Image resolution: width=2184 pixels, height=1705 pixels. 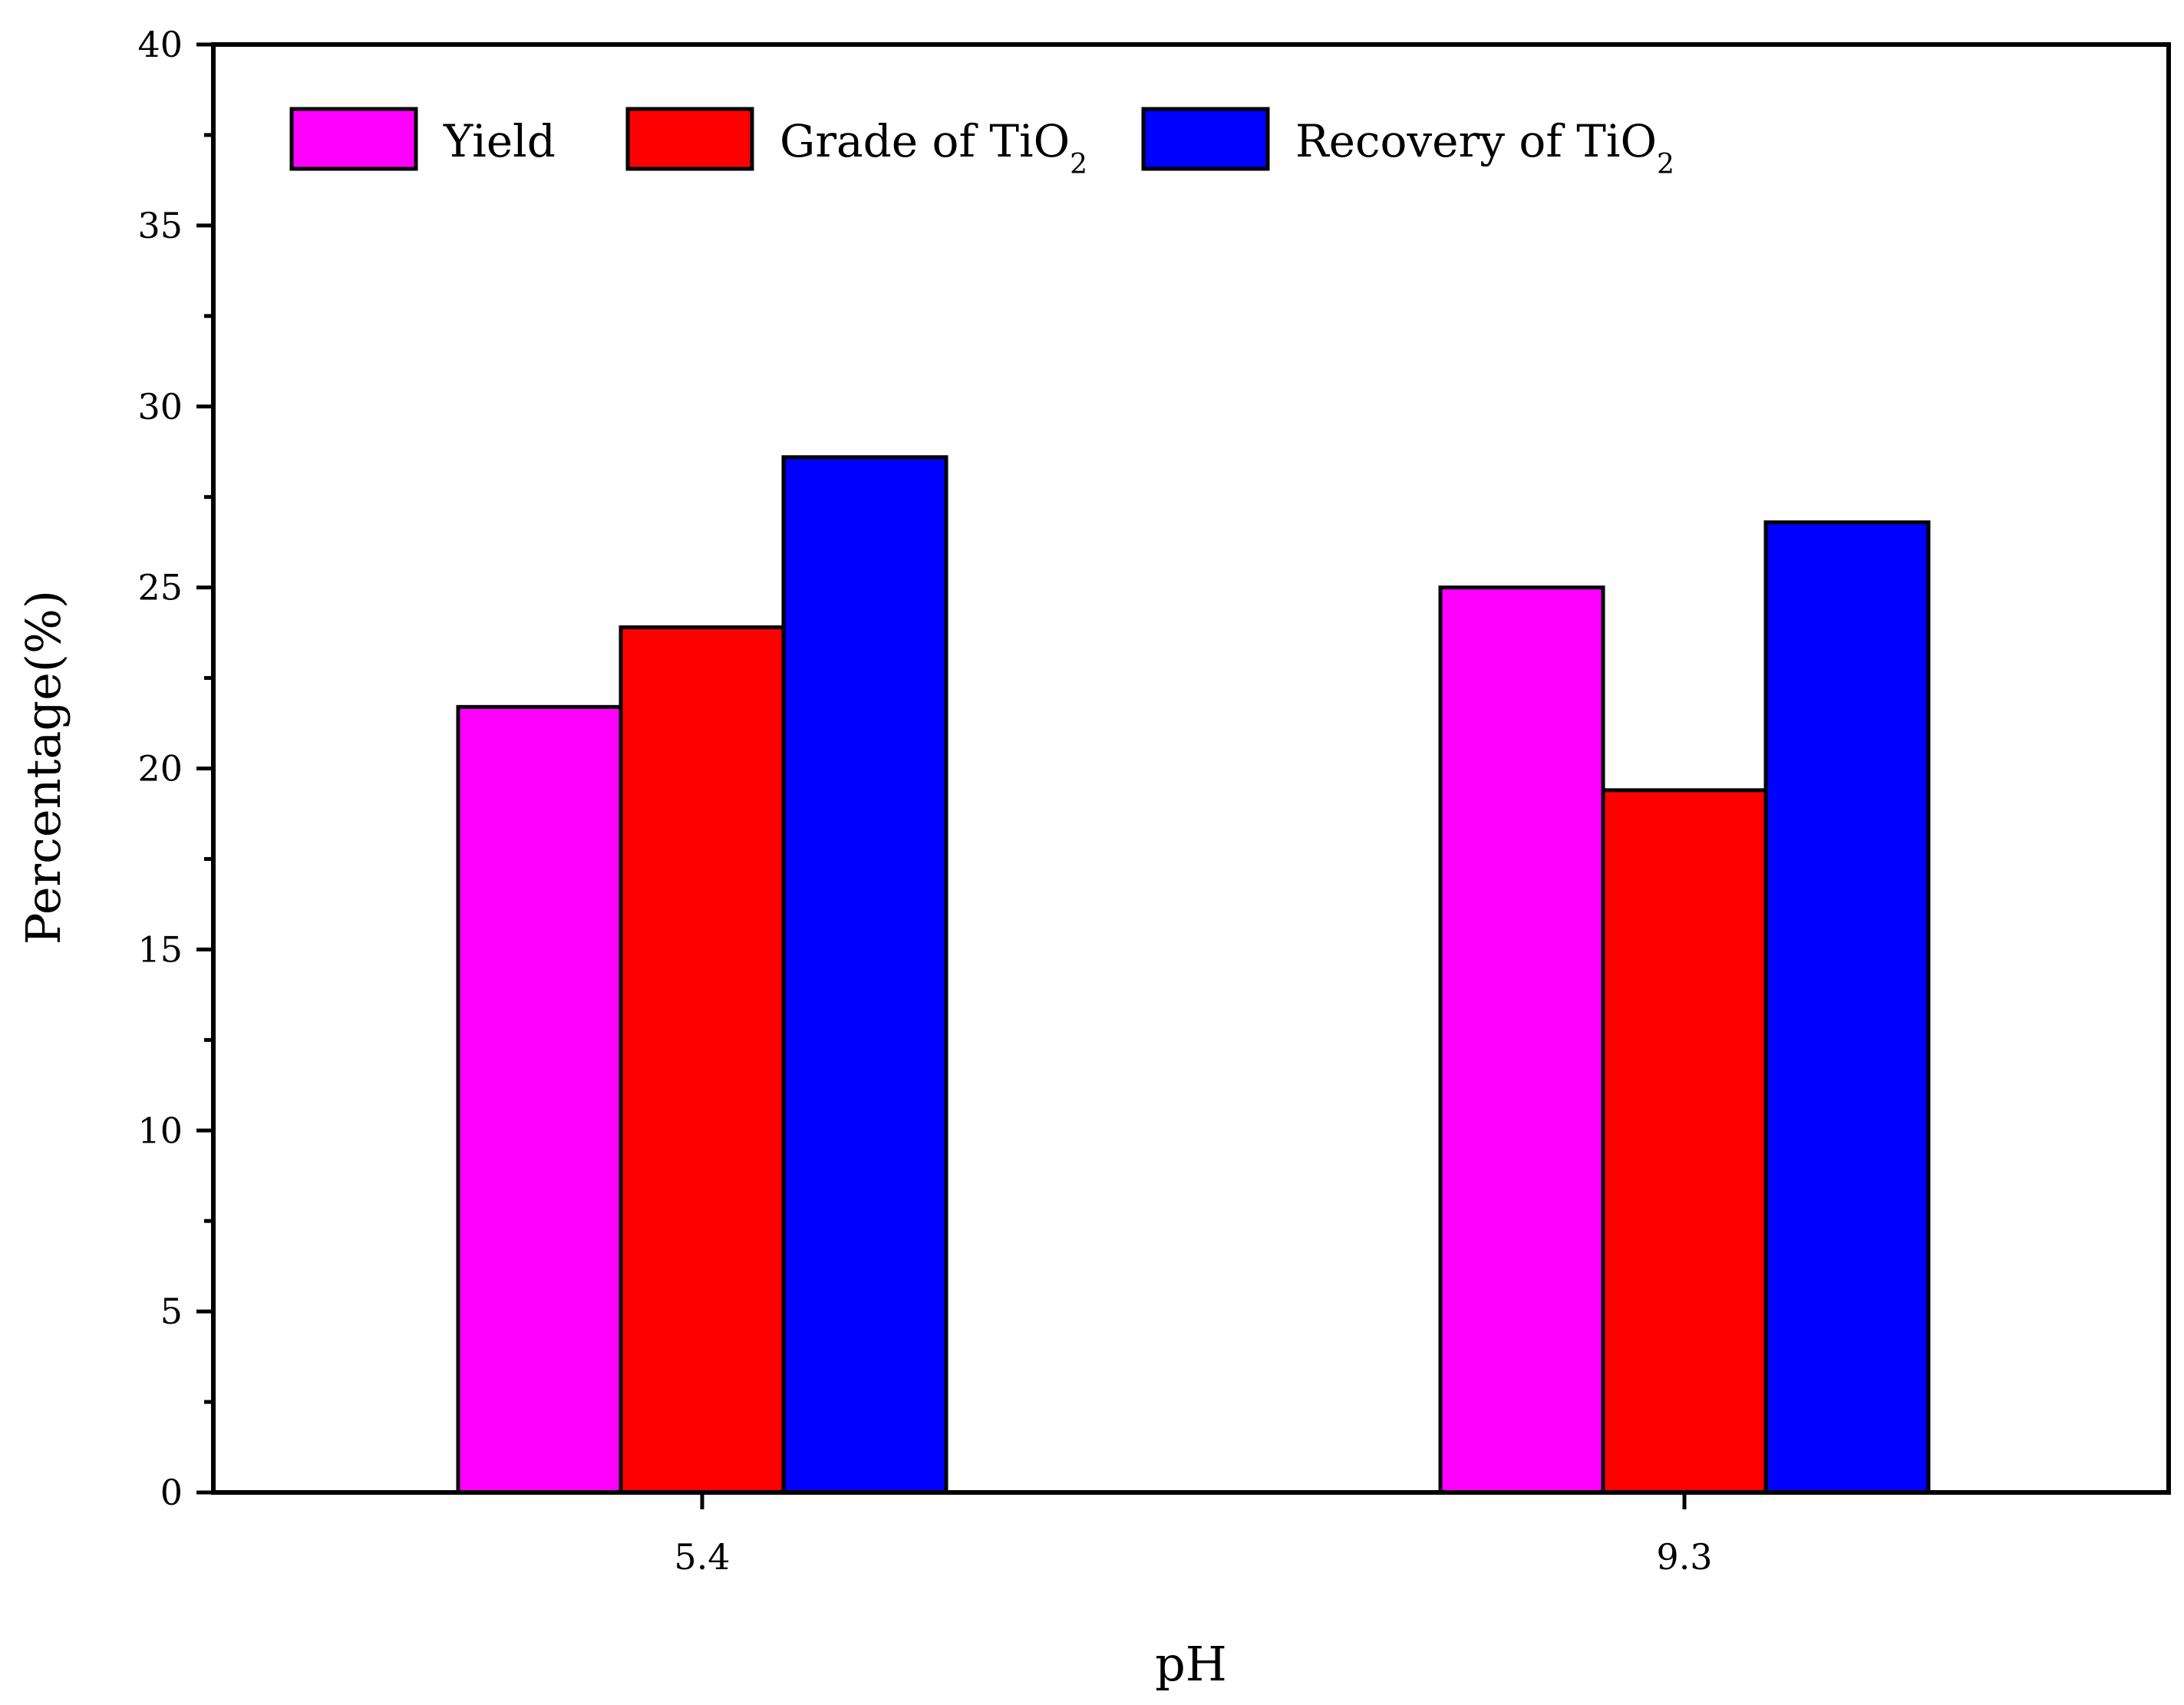 What do you see at coordinates (160, 587) in the screenshot?
I see `y-tick-label: 25` at bounding box center [160, 587].